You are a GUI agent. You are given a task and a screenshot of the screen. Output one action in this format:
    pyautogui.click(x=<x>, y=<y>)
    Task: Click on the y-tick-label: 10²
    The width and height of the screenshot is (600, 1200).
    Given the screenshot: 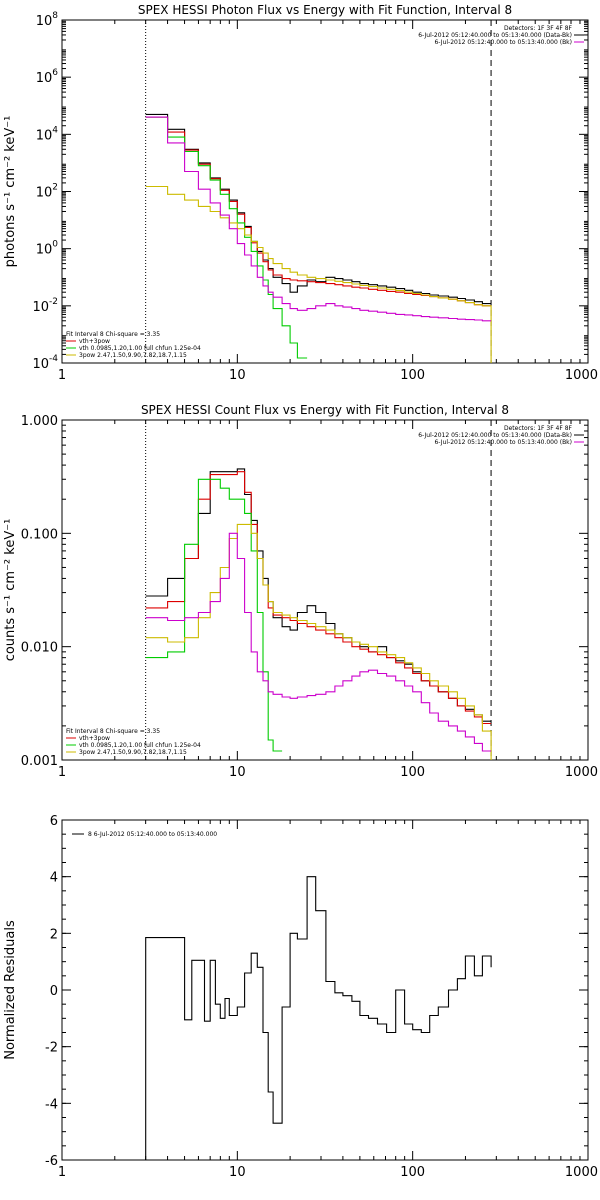 What is the action you would take?
    pyautogui.click(x=47, y=192)
    